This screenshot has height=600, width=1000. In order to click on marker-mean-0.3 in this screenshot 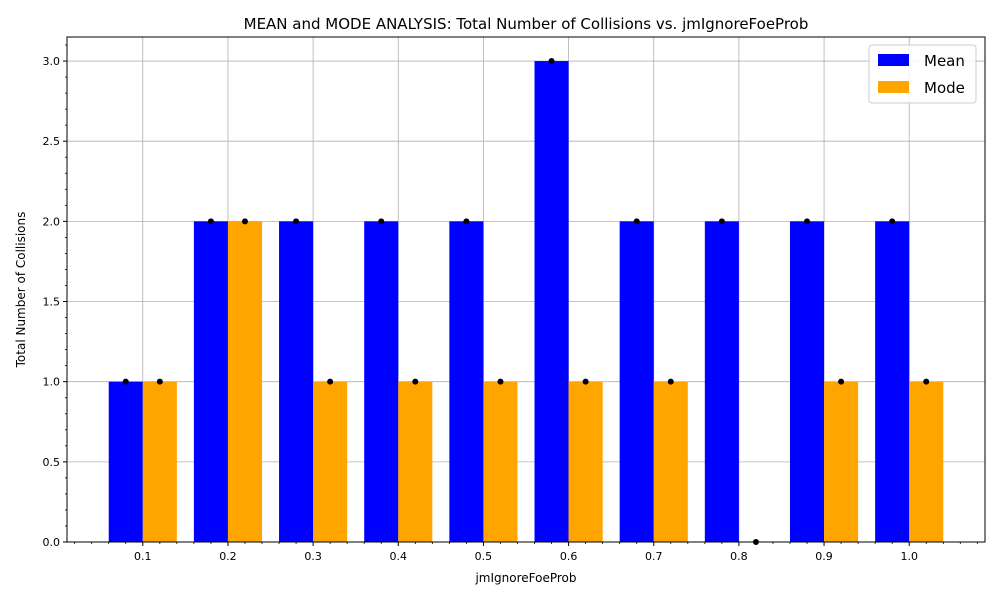, I will do `click(296, 221)`.